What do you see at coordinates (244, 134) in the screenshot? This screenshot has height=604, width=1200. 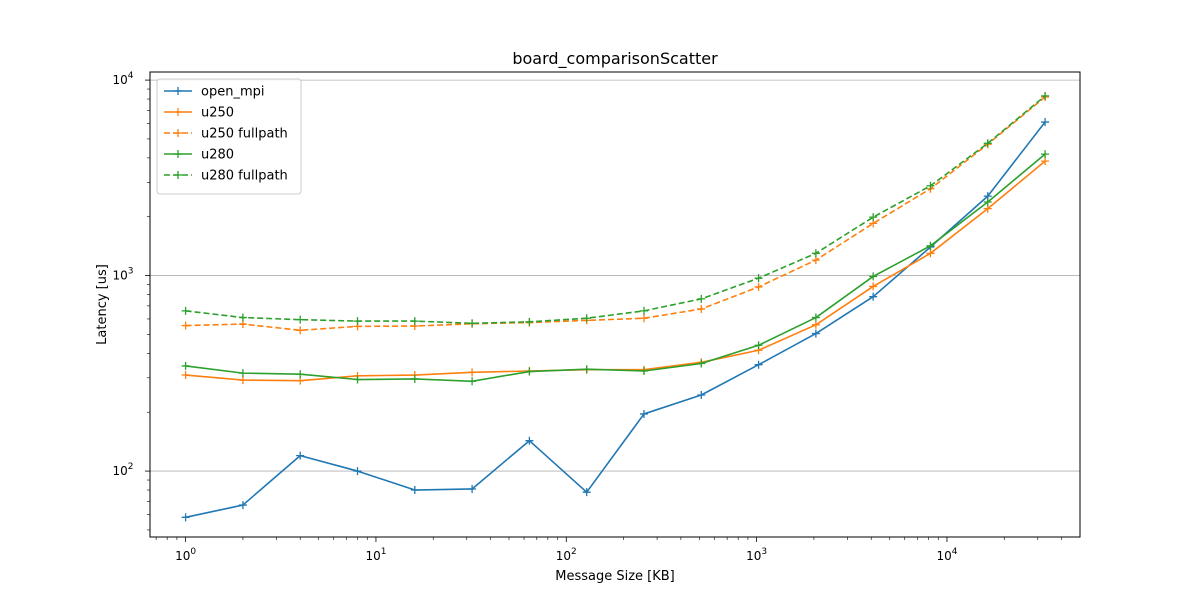 I see `legend-label: u250 fullpath` at bounding box center [244, 134].